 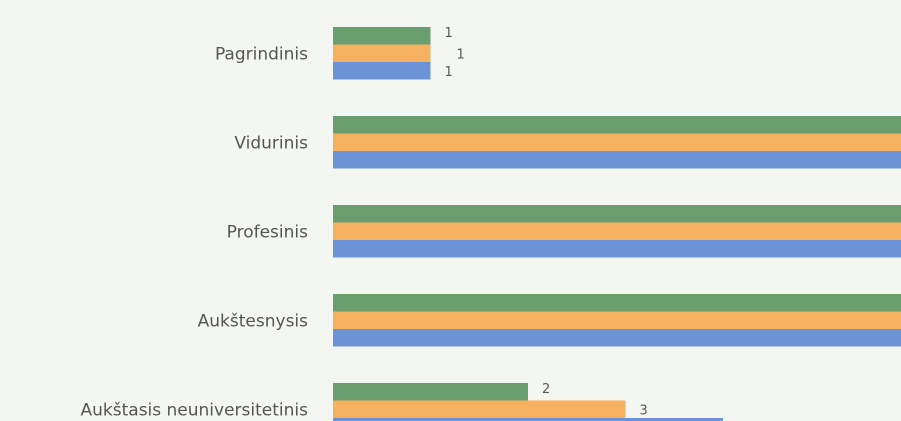 I want to click on category-label: Profesinis, so click(x=267, y=232).